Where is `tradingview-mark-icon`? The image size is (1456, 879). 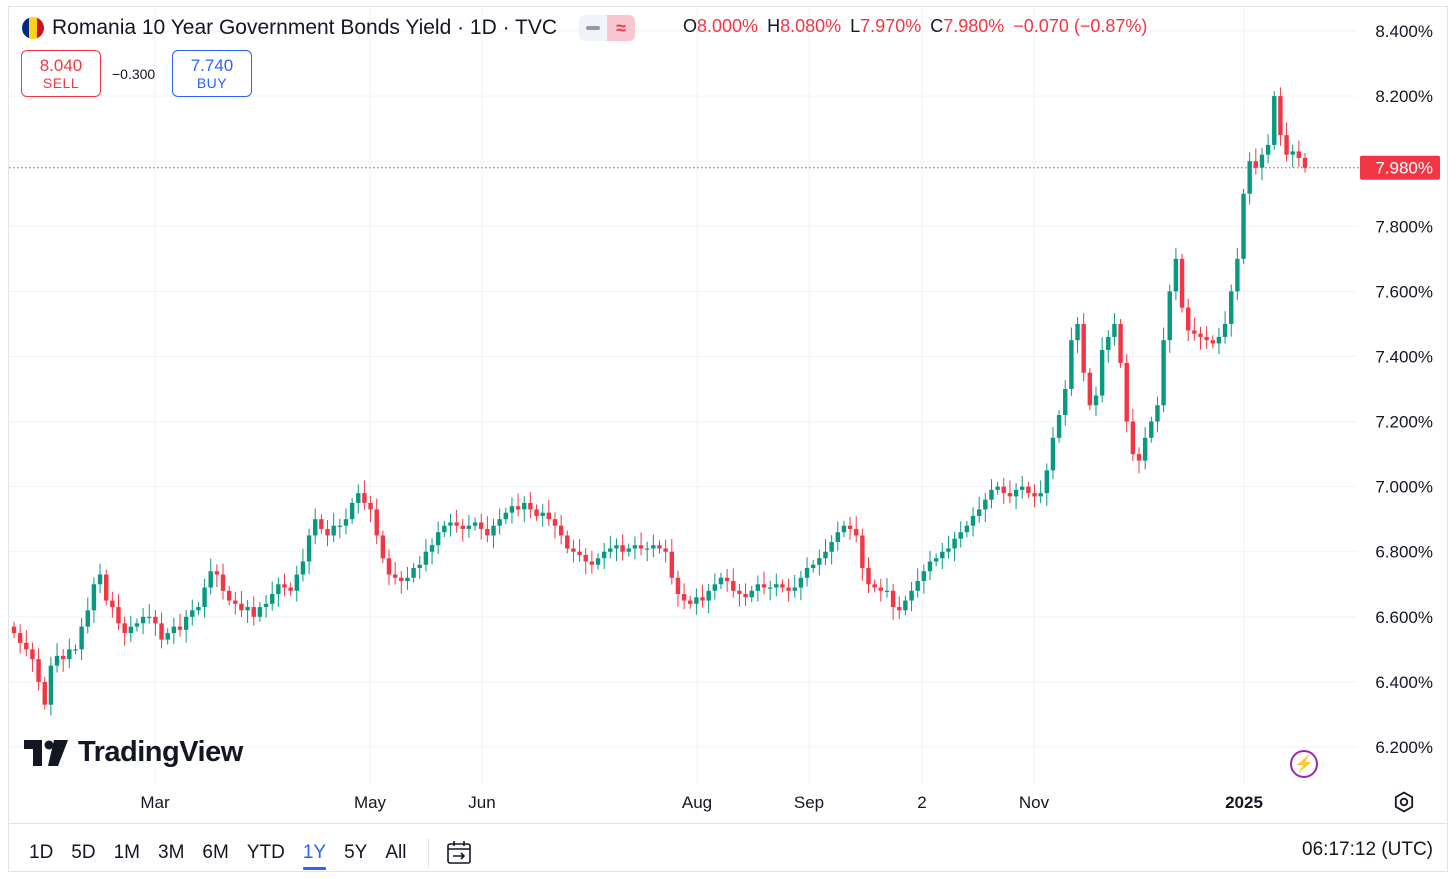
tradingview-mark-icon is located at coordinates (46, 752).